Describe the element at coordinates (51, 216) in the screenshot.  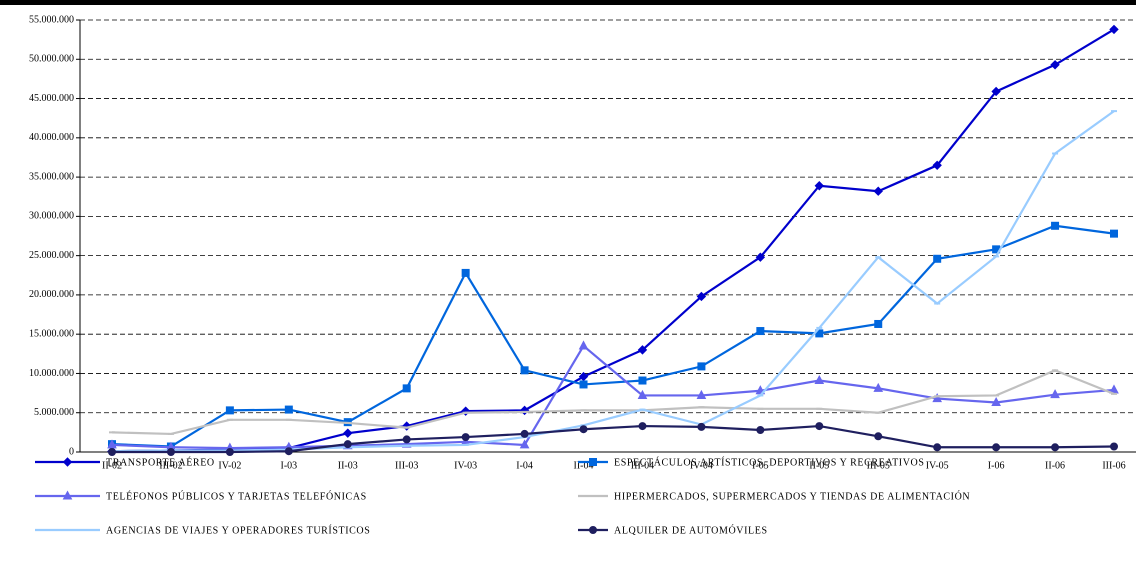
I see `y-tick-label: 30.000.000` at that location.